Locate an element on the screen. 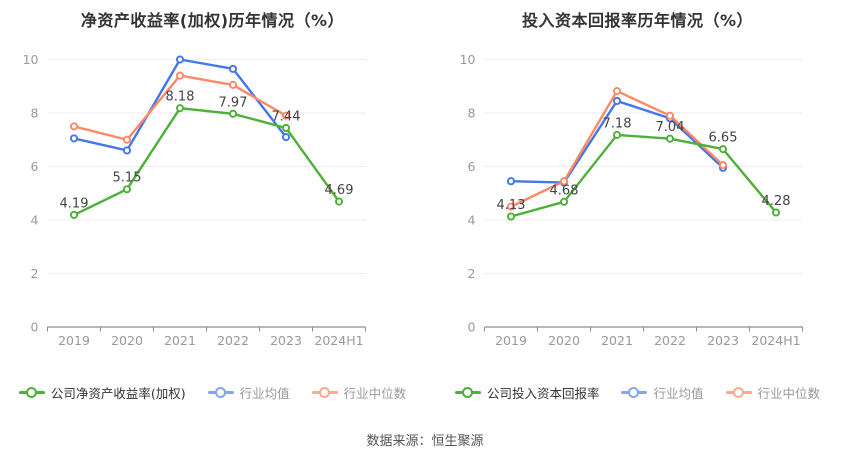 Image resolution: width=850 pixels, height=459 pixels. data-point-label: 4.19 is located at coordinates (74, 203).